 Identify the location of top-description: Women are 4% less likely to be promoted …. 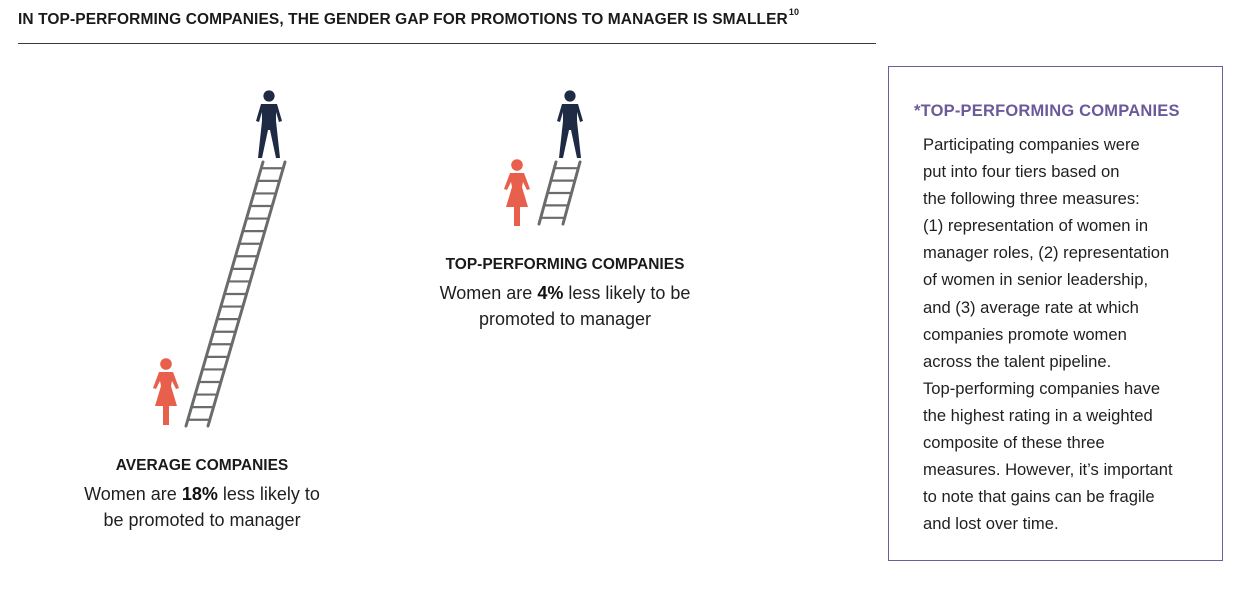
(565, 306).